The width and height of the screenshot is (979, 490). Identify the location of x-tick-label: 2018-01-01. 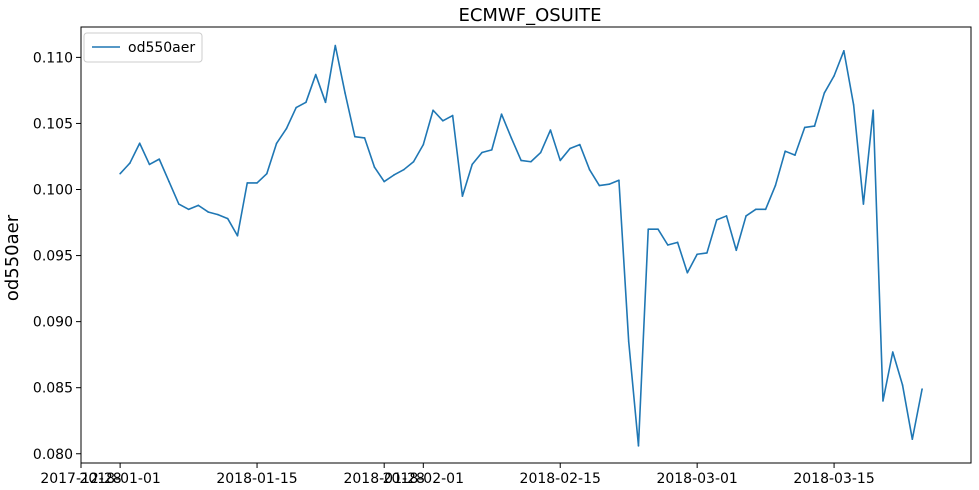
(119, 479).